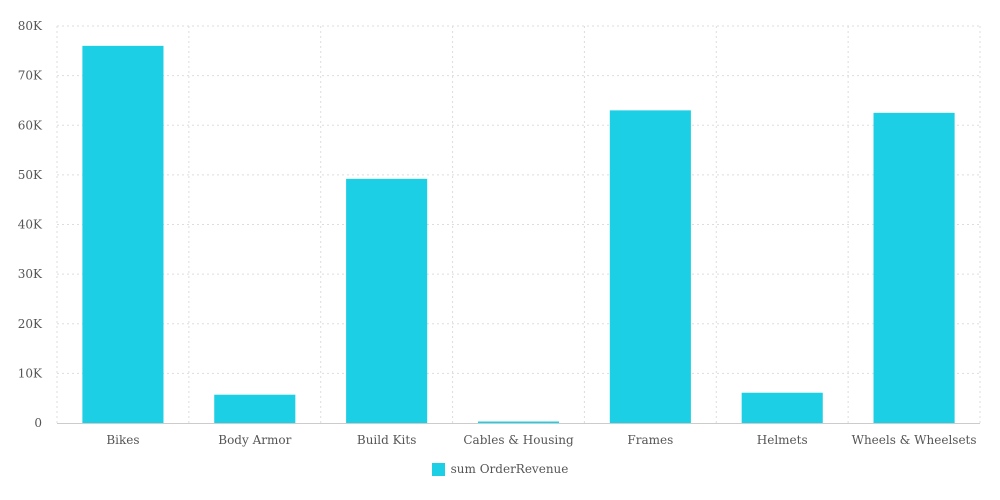 The height and width of the screenshot is (500, 1000). Describe the element at coordinates (38, 423) in the screenshot. I see `y-tick-label: 0` at that location.